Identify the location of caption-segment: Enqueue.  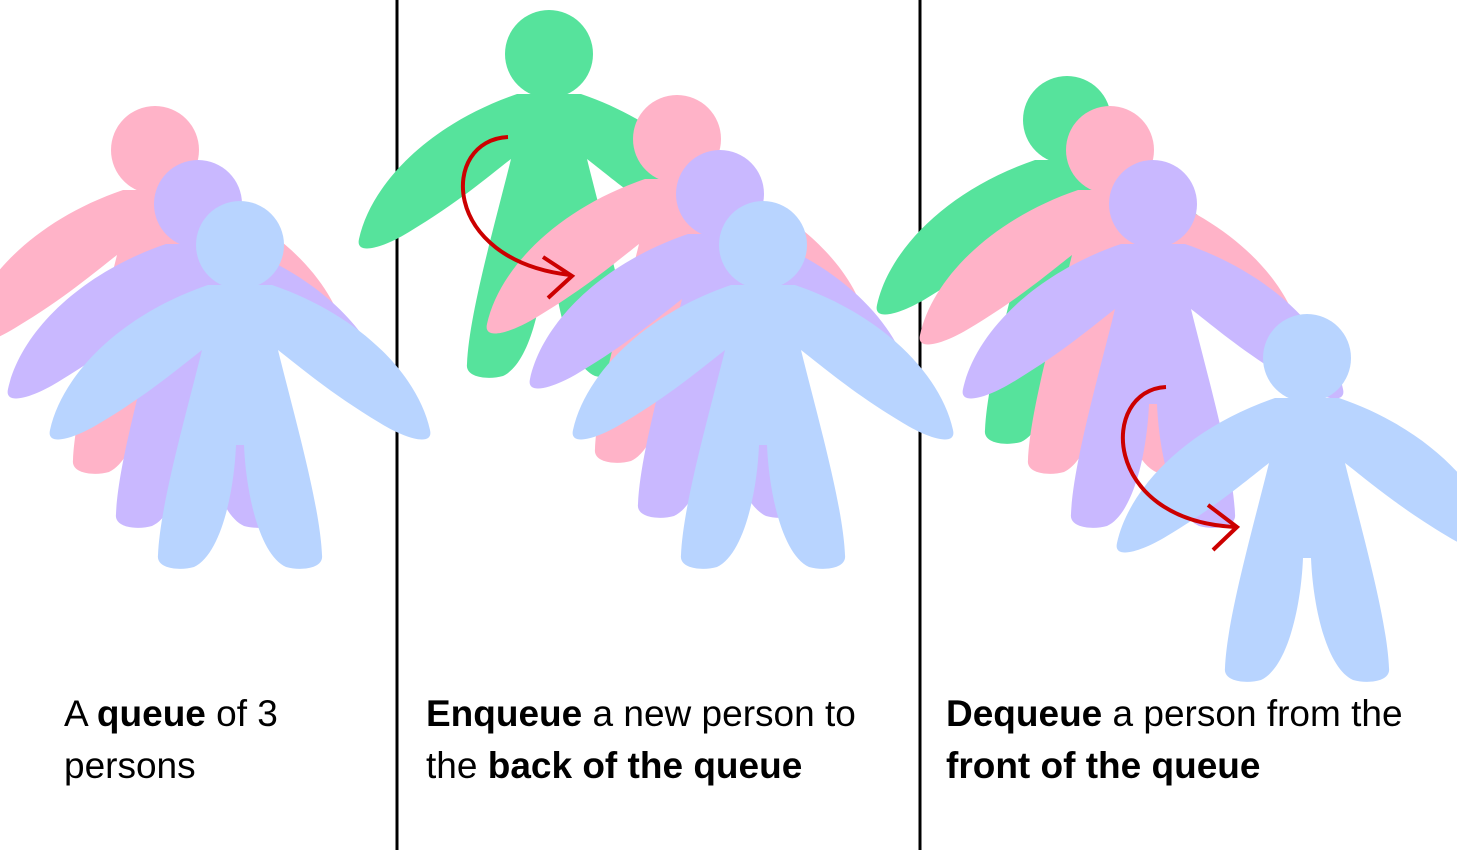
(504, 713).